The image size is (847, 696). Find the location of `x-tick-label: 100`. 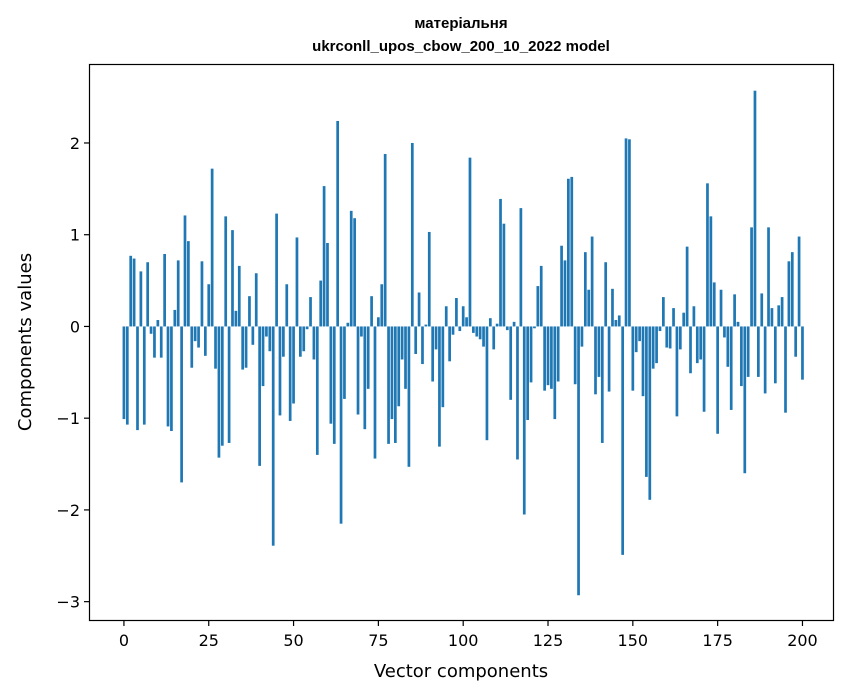

x-tick-label: 100 is located at coordinates (463, 640).